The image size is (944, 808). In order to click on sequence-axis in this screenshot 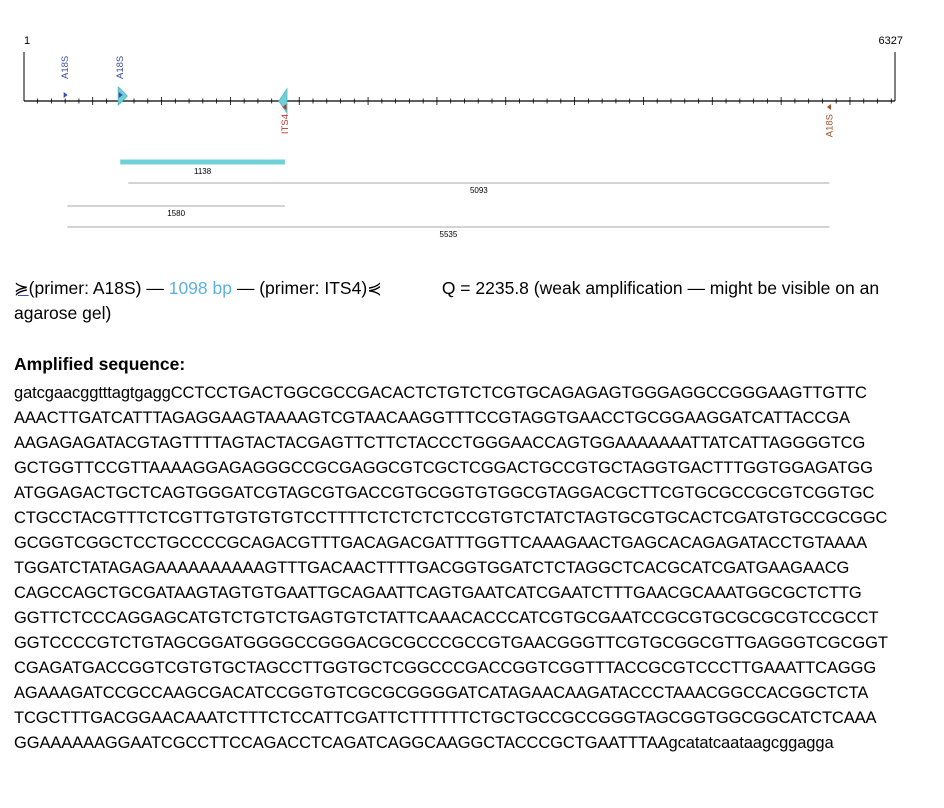, I will do `click(459, 78)`.